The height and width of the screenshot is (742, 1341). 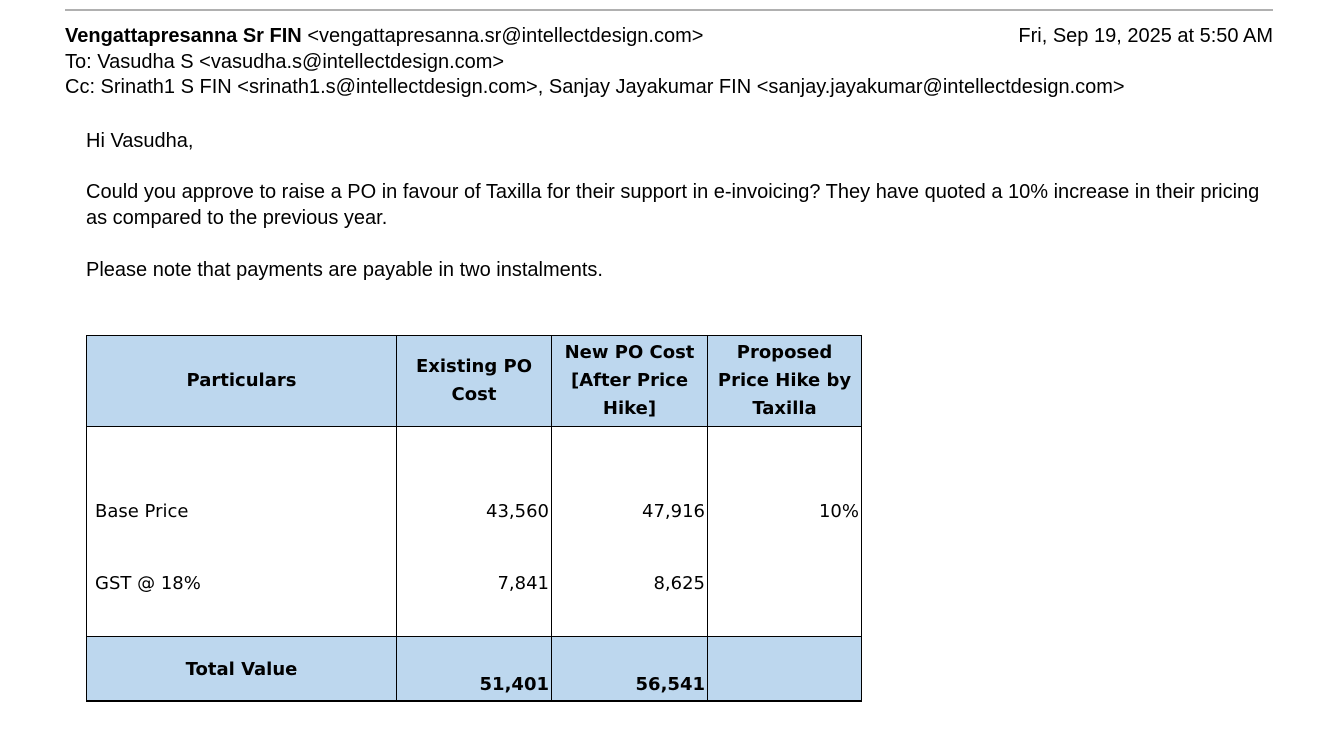 I want to click on total-cell: 56,541, so click(x=629, y=669).